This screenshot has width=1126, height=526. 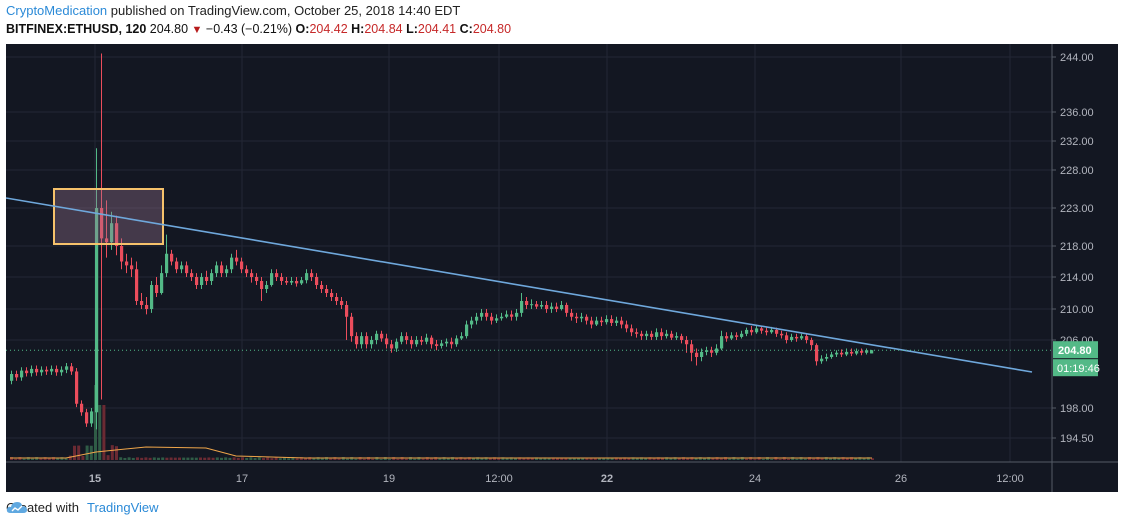 What do you see at coordinates (108, 216) in the screenshot?
I see `highlight-box` at bounding box center [108, 216].